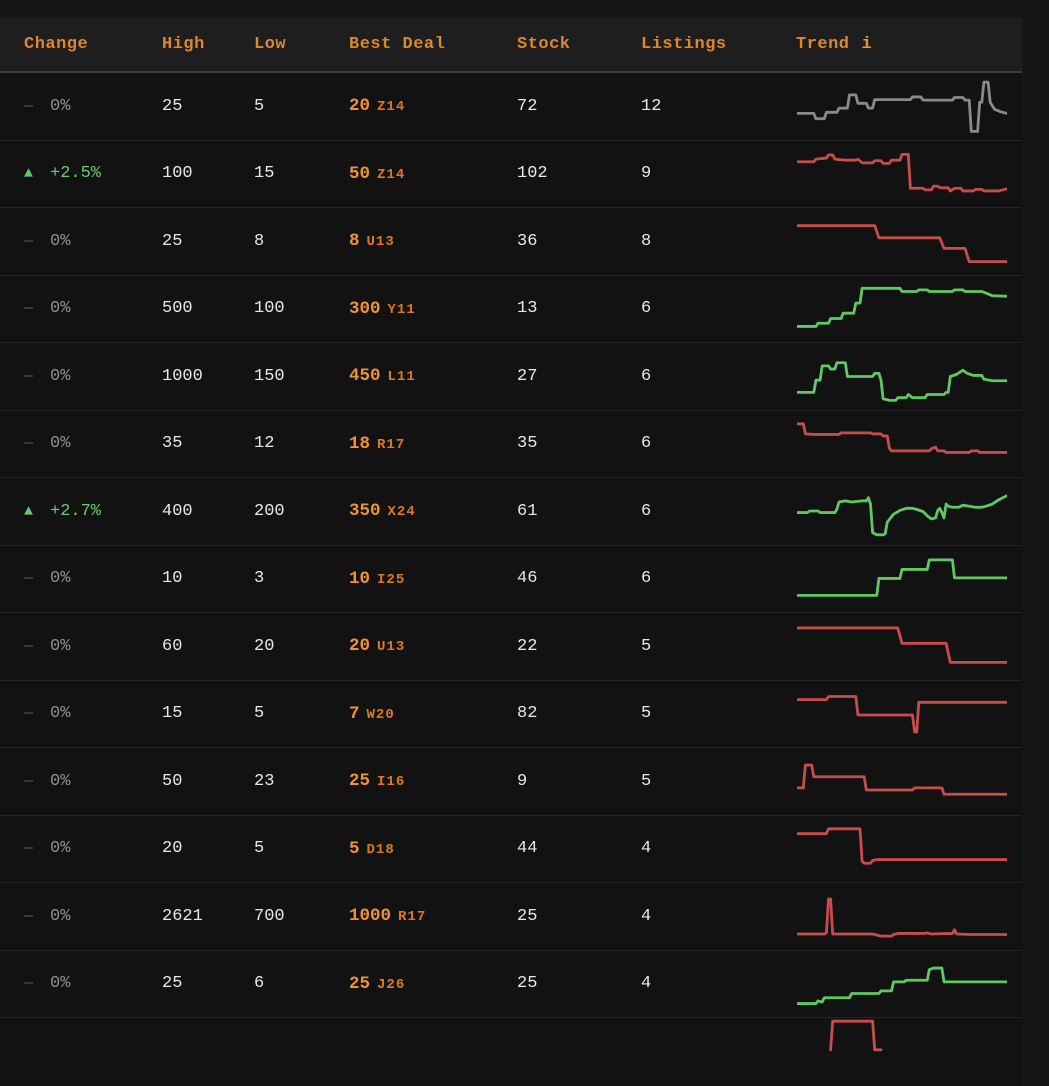  What do you see at coordinates (433, 646) in the screenshot?
I see `best-deal-cell: 20 U13` at bounding box center [433, 646].